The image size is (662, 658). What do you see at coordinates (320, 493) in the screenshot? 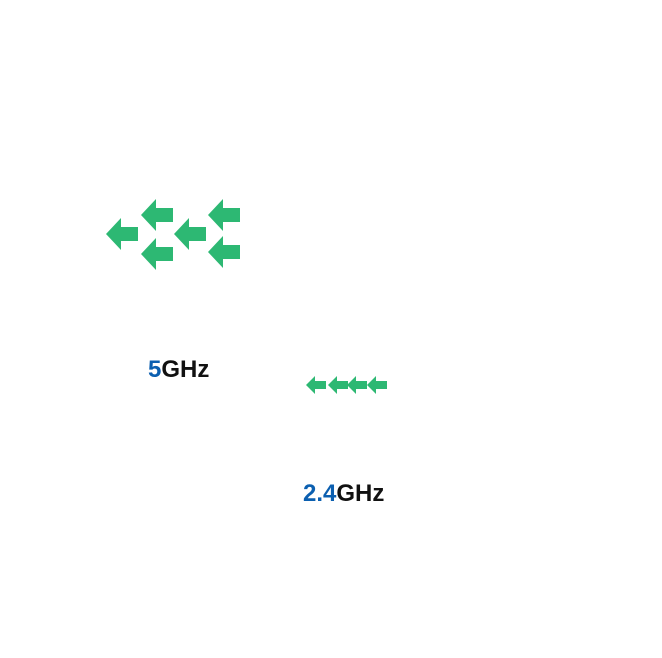
I see `band-number: 2.4` at bounding box center [320, 493].